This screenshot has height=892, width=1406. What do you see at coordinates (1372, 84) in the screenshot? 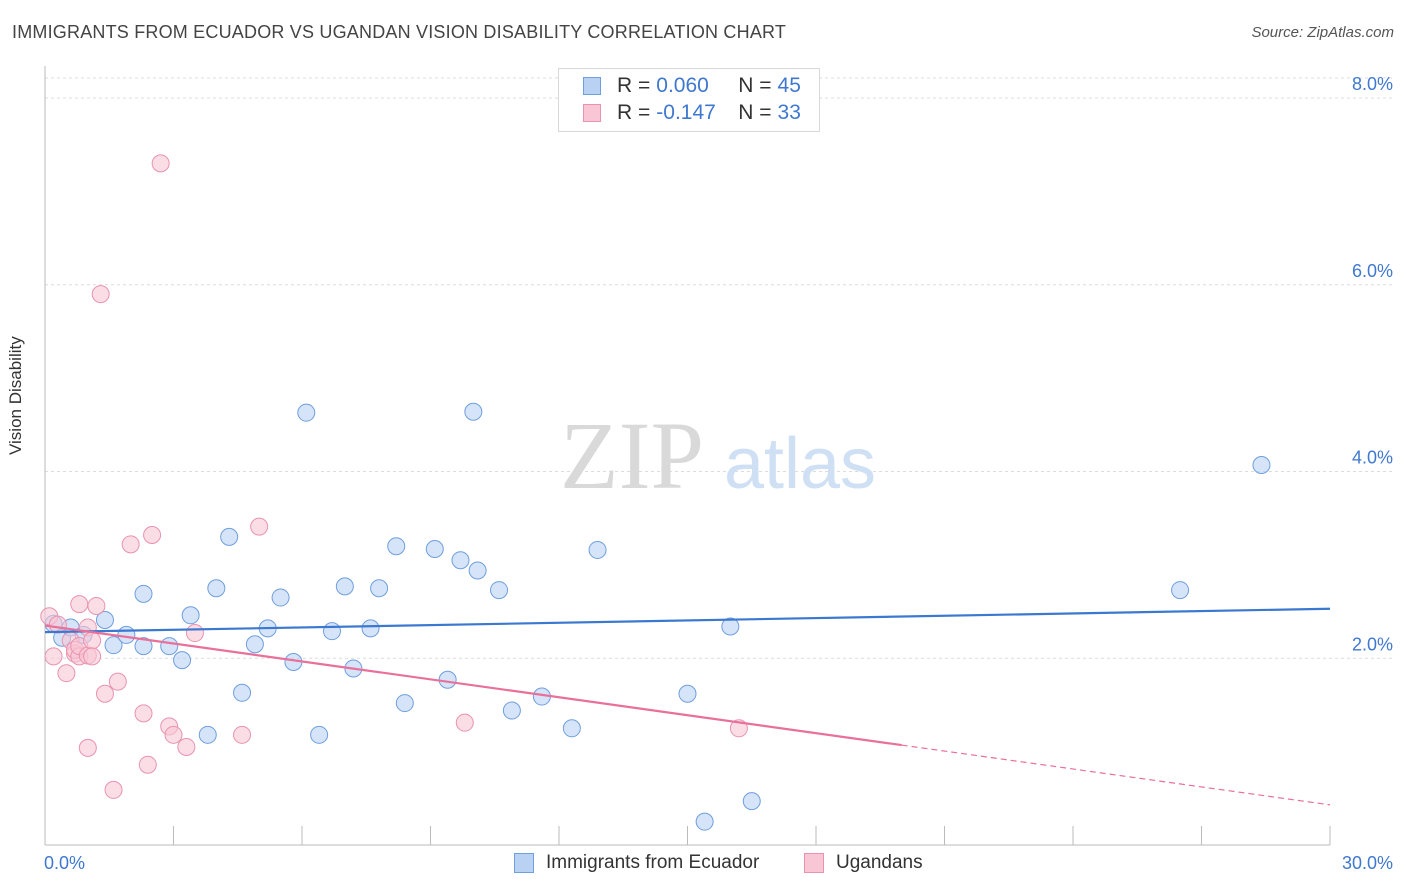
I see `y-tick-label: 8.0%` at bounding box center [1372, 84].